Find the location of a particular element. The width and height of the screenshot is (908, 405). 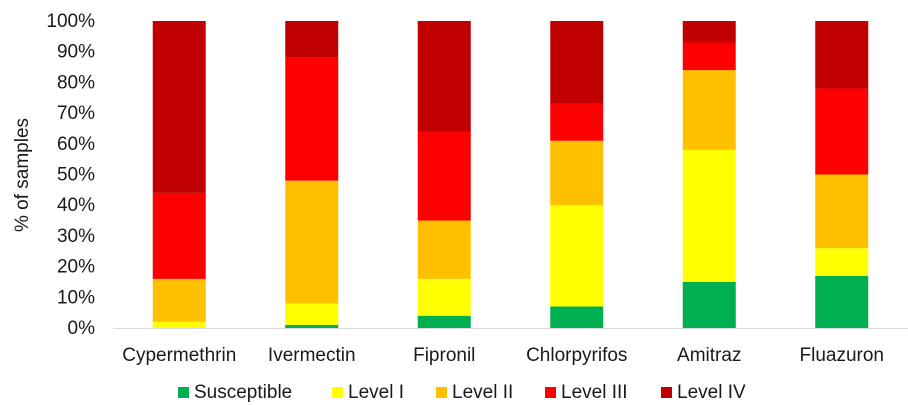

x-tick-label: Fluazuron is located at coordinates (842, 355).